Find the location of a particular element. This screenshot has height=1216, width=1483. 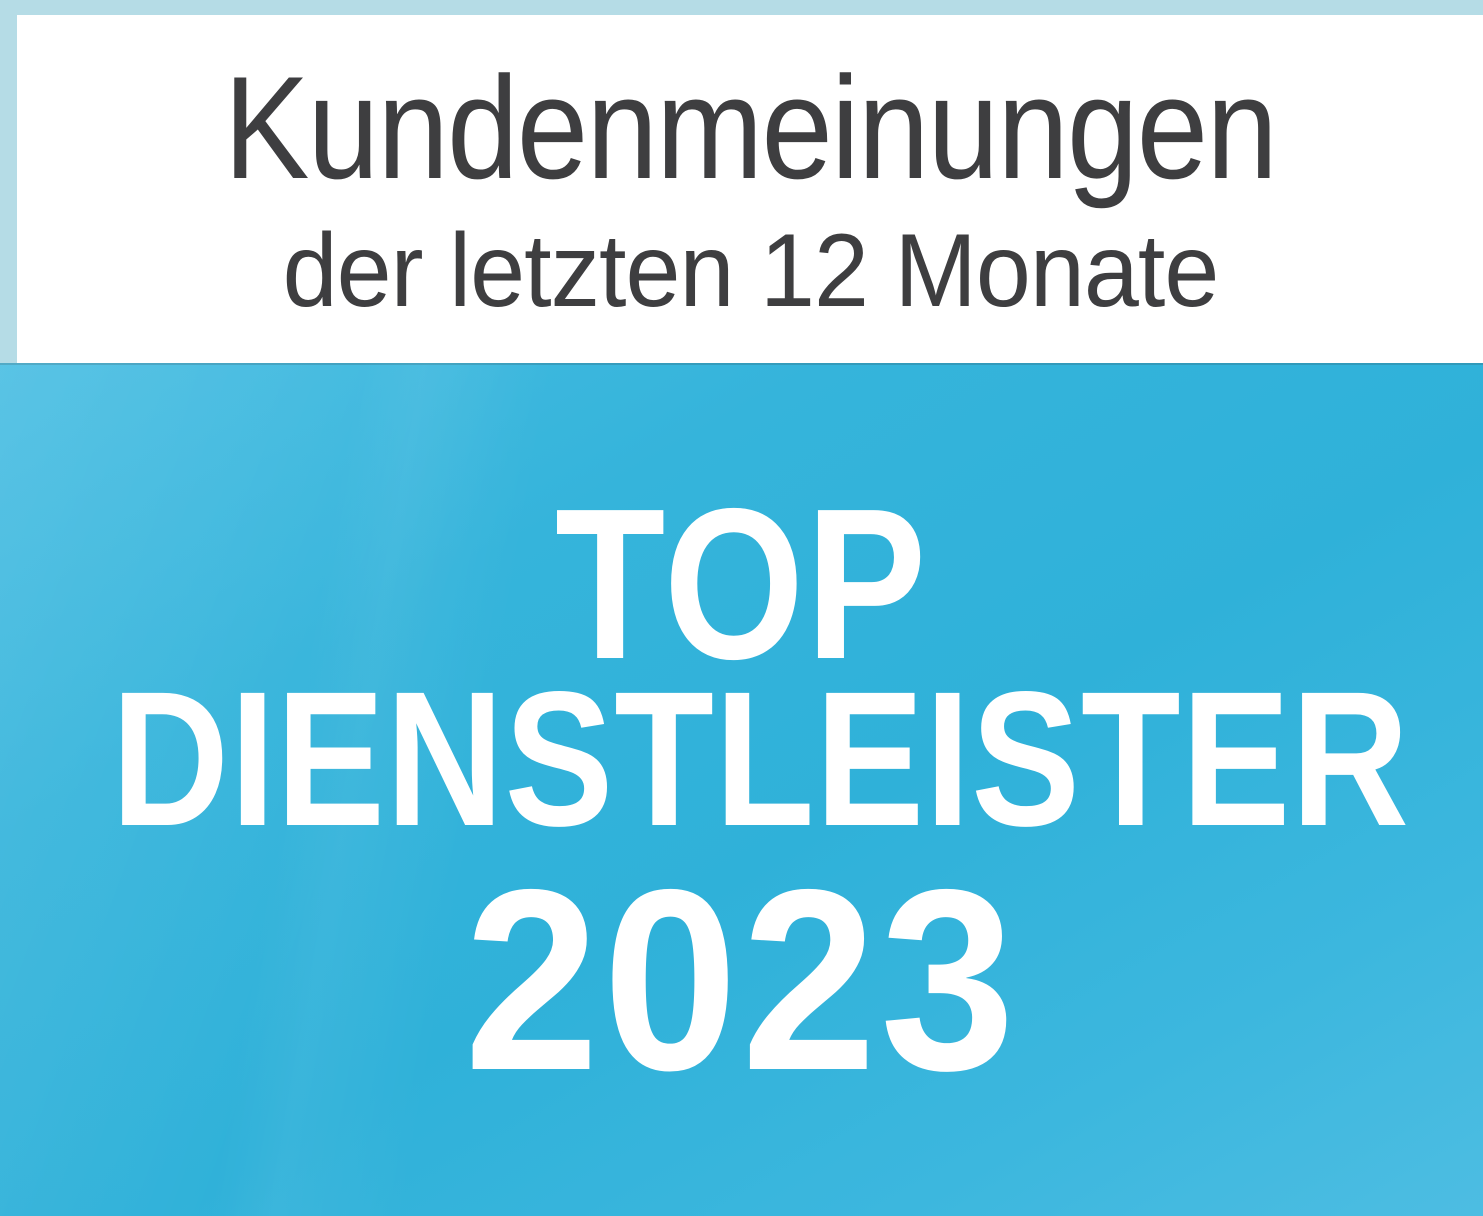

award-top-label: TOP is located at coordinates (741, 583).